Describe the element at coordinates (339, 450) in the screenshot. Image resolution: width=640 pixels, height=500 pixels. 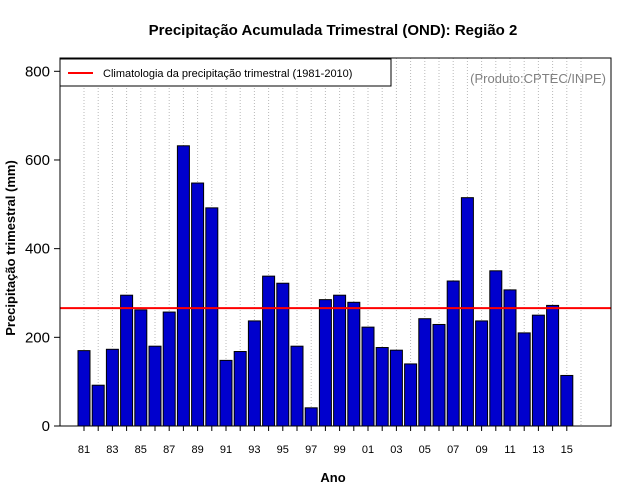
I see `x-tick-label: 99` at that location.